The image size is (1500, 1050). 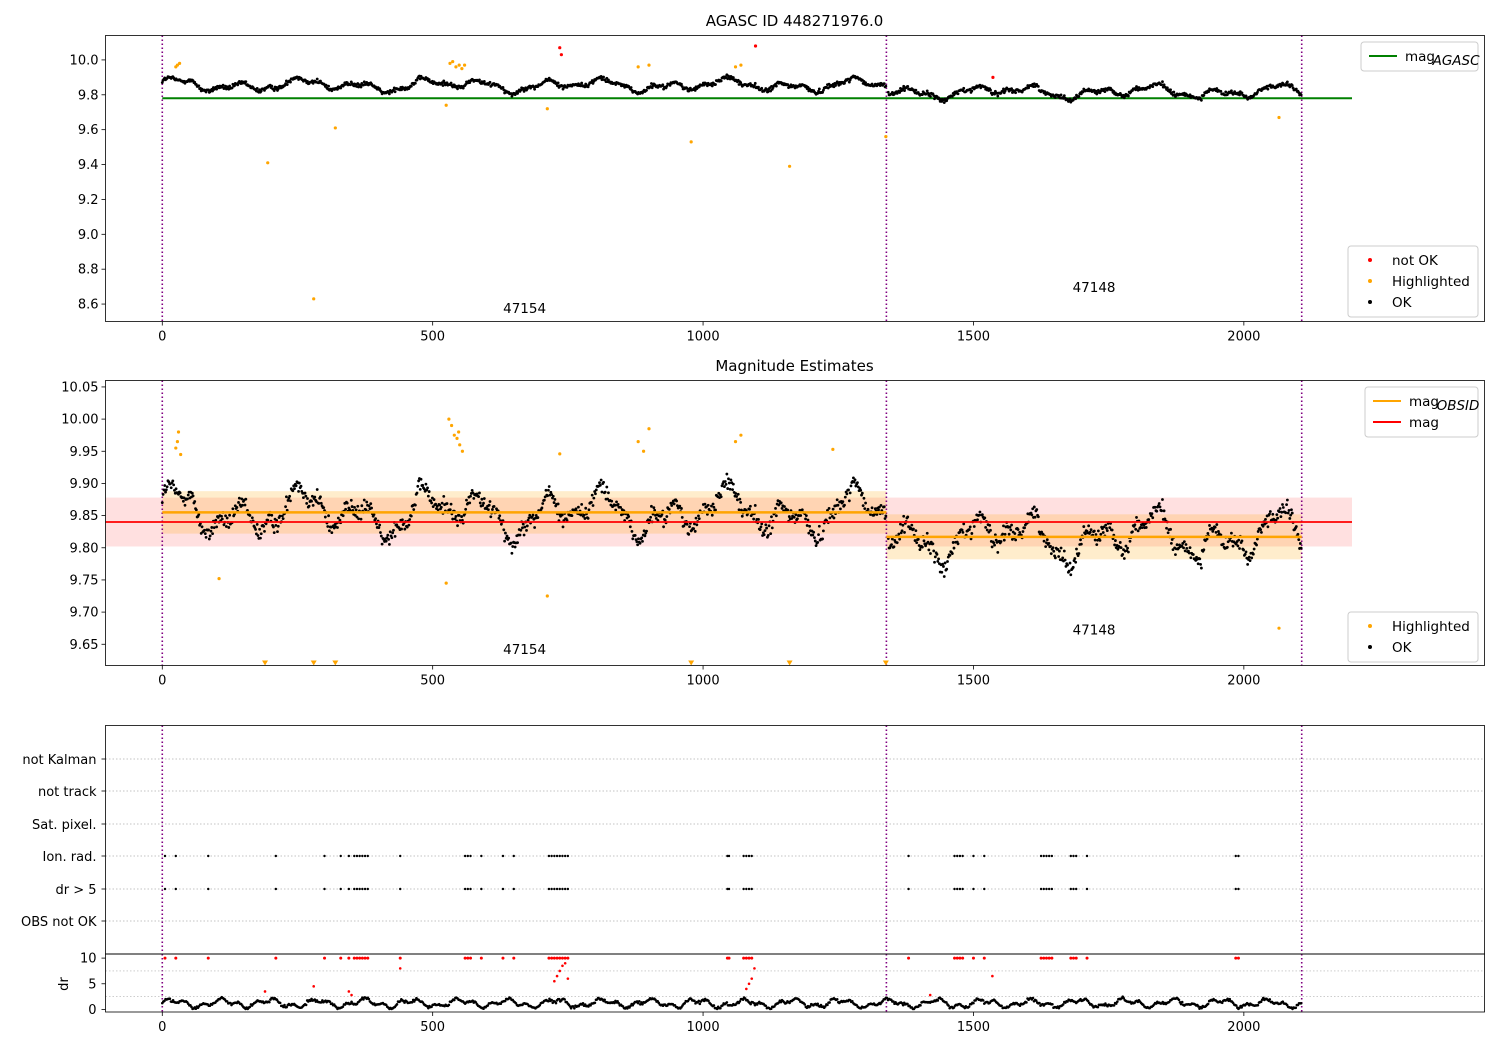 I want to click on legend-dot-swatch, so click(x=1370, y=260).